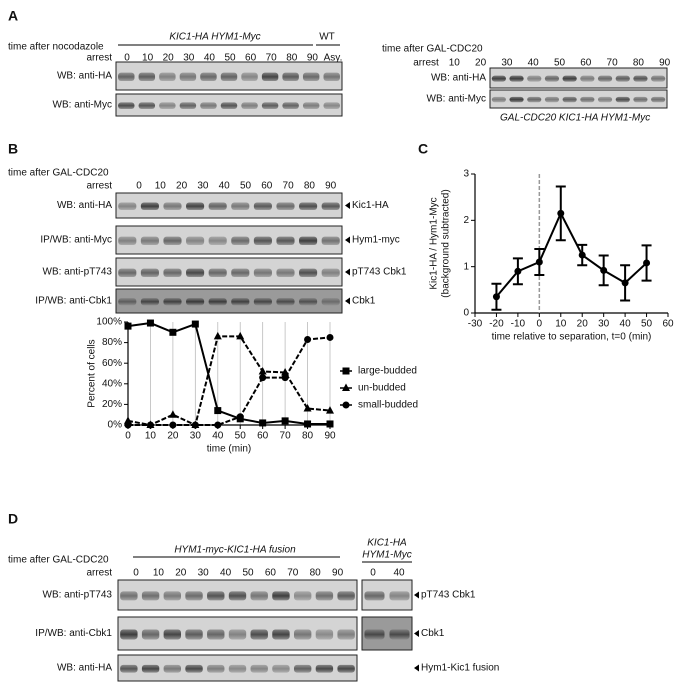 This screenshot has width=683, height=690. What do you see at coordinates (13, 16) in the screenshot?
I see `panel-label: A` at bounding box center [13, 16].